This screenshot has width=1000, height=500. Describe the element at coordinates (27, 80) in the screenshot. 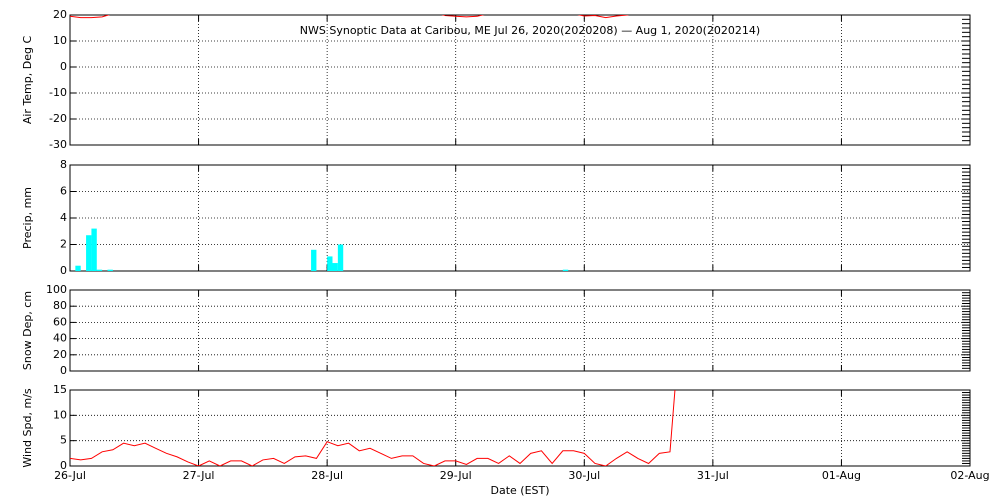

I see `y-axis-label: Air Temp, Deg C` at that location.